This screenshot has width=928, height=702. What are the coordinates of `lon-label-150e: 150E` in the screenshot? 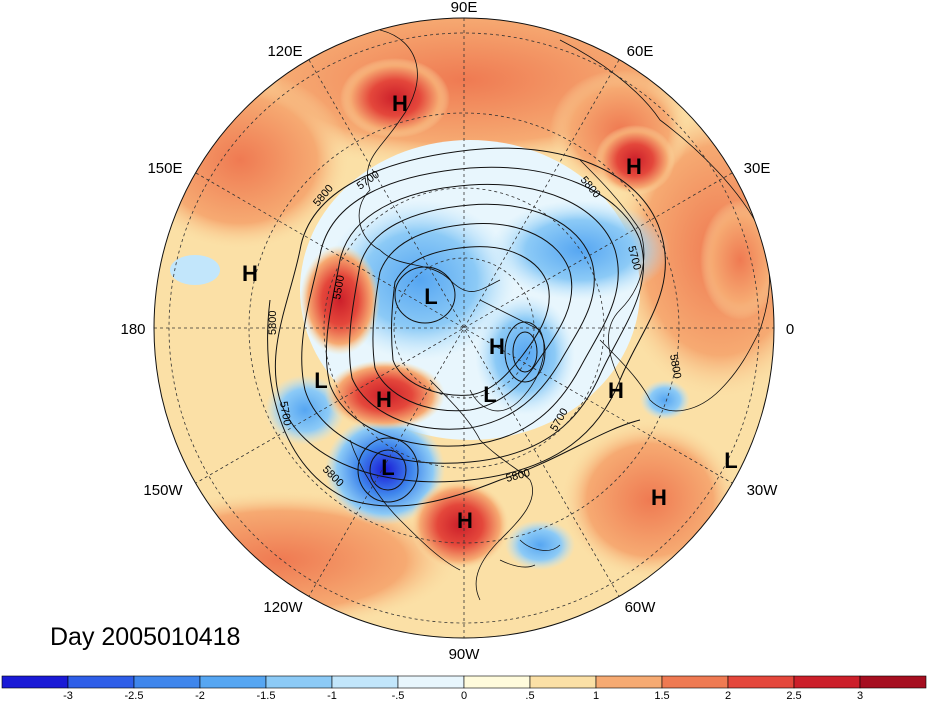 It's located at (164, 168).